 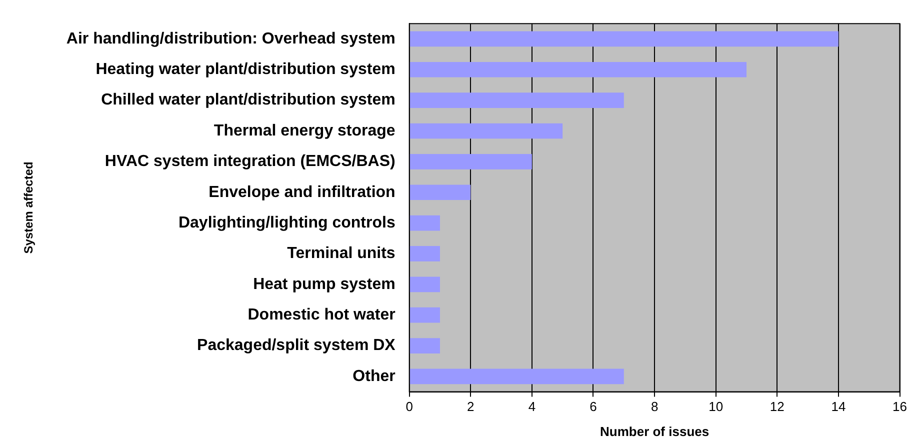 I want to click on y-tick-label: Chilled water plant/distribution system, so click(x=248, y=100).